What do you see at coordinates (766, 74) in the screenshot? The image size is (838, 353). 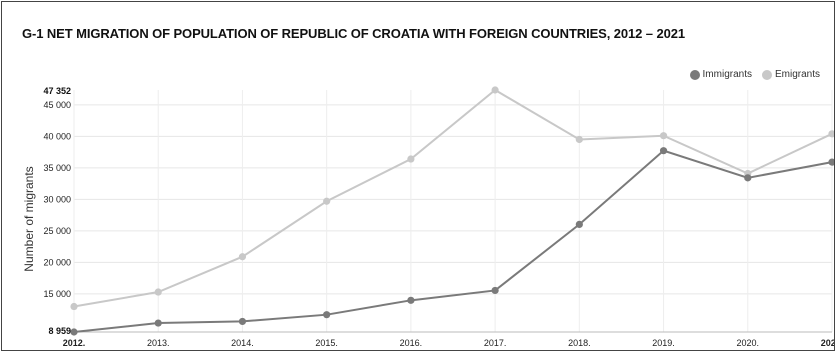 I see `legend-dot-emigrants` at bounding box center [766, 74].